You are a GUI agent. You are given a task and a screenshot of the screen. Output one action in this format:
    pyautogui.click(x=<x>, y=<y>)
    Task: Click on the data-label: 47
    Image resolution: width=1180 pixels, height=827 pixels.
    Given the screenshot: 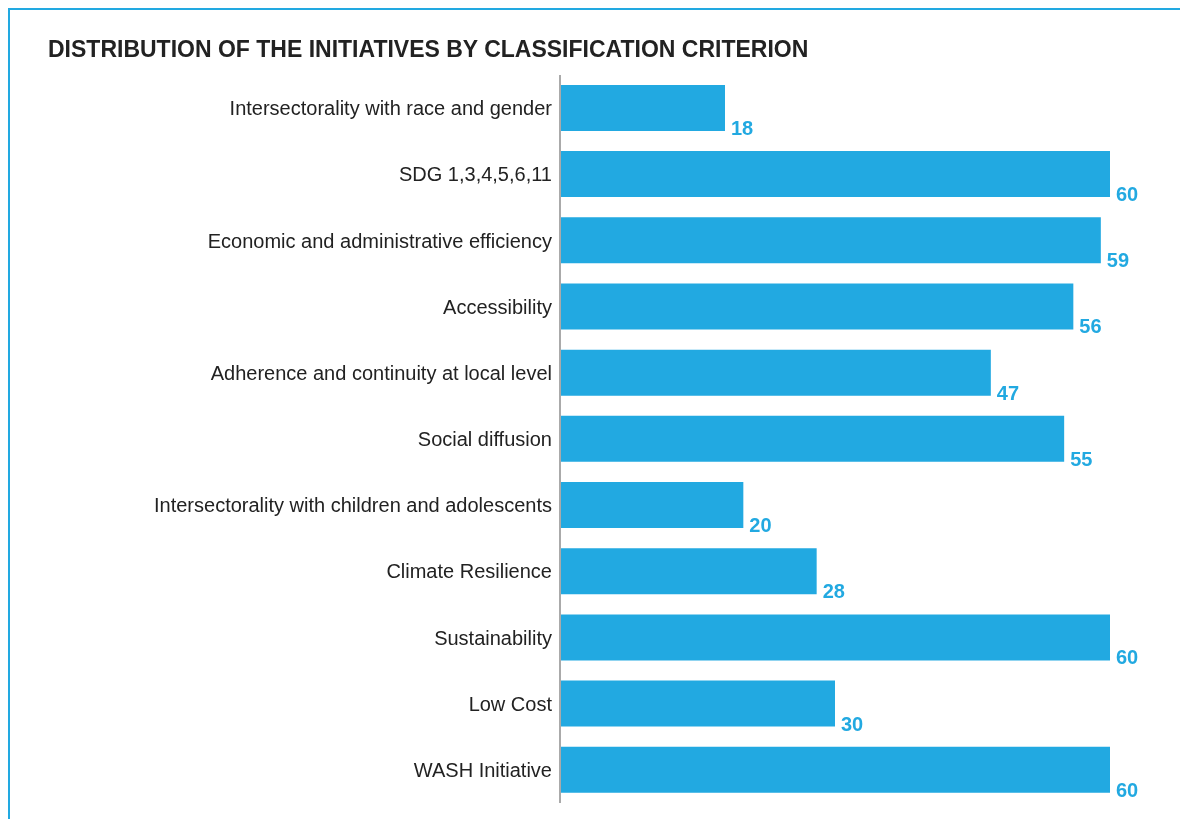 What is the action you would take?
    pyautogui.click(x=1008, y=392)
    